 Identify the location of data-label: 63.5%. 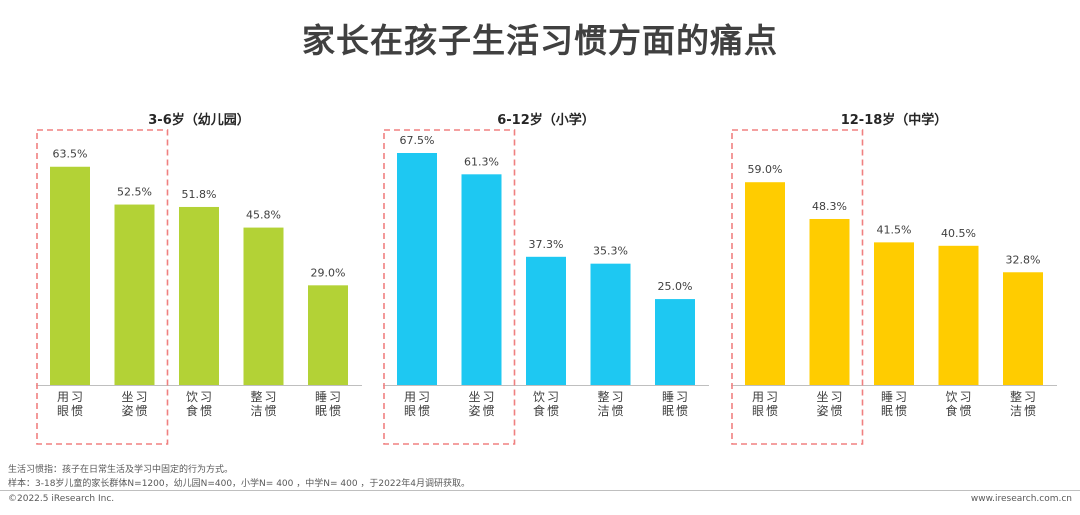
(70, 154).